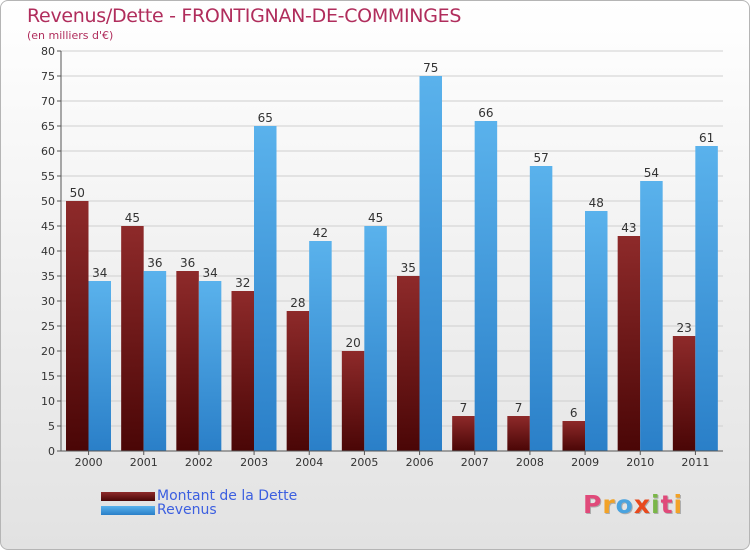  I want to click on logo-letter: r, so click(609, 504).